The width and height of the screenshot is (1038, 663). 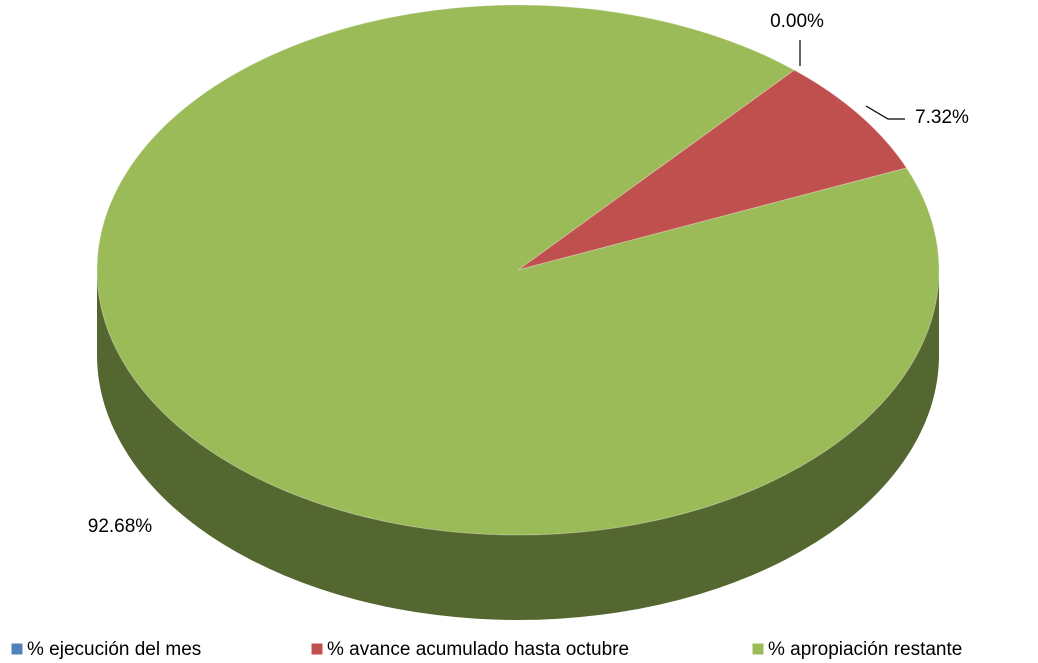 What do you see at coordinates (942, 117) in the screenshot?
I see `data-label: 7.32%` at bounding box center [942, 117].